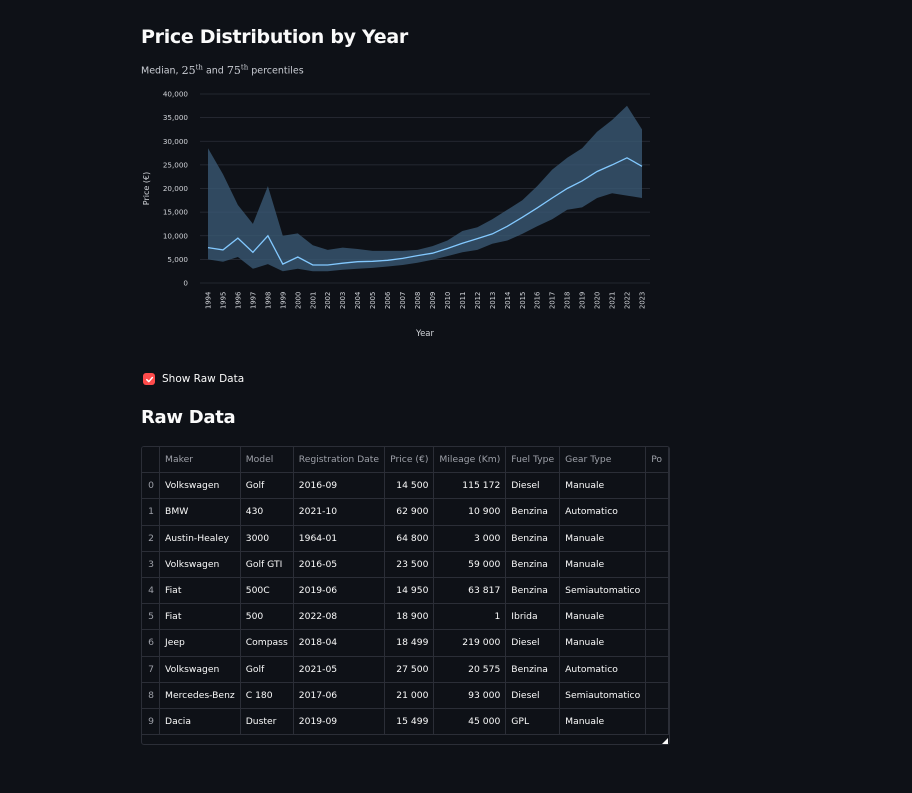 Image resolution: width=912 pixels, height=793 pixels. What do you see at coordinates (409, 564) in the screenshot?
I see `cell-price: 23 500` at bounding box center [409, 564].